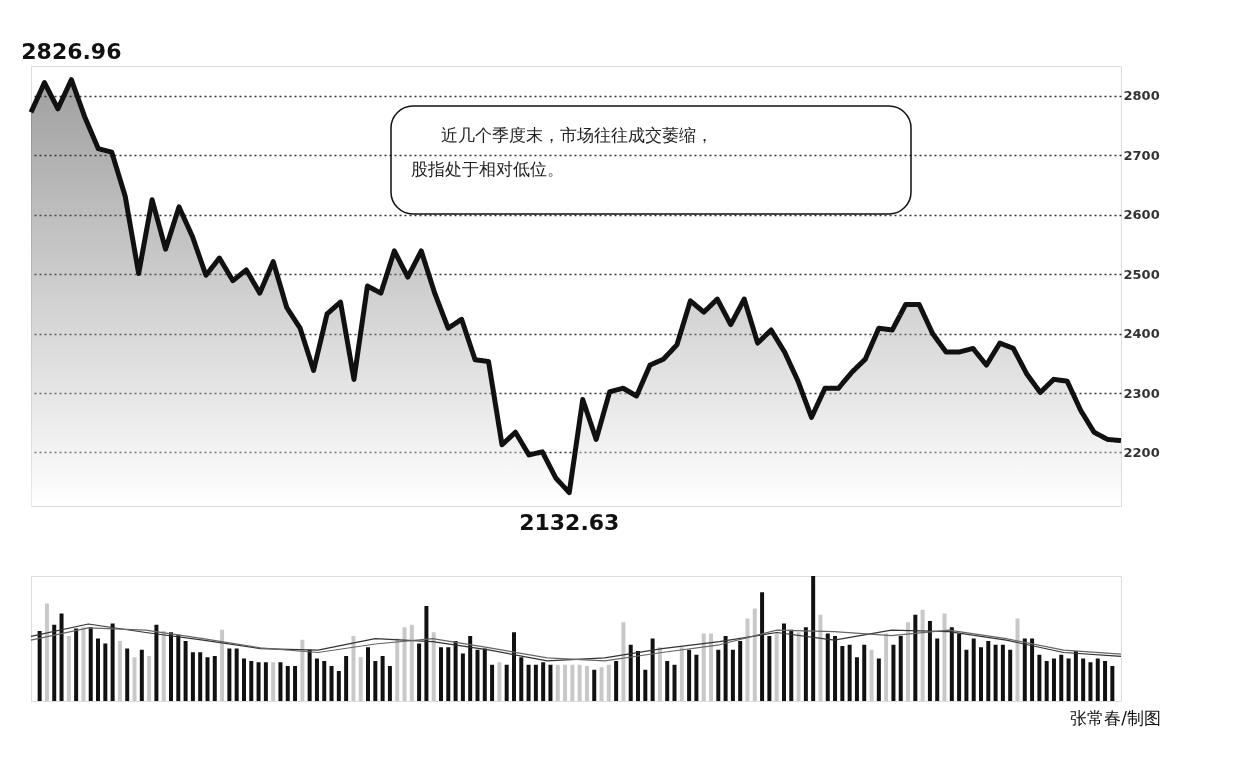  Describe the element at coordinates (1141, 274) in the screenshot. I see `y-tick-label: 2500` at that location.